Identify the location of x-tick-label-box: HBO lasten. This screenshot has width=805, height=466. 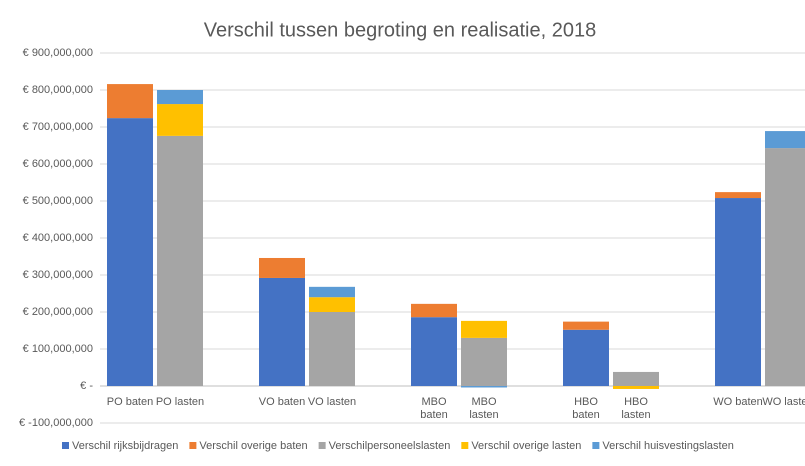
(636, 408).